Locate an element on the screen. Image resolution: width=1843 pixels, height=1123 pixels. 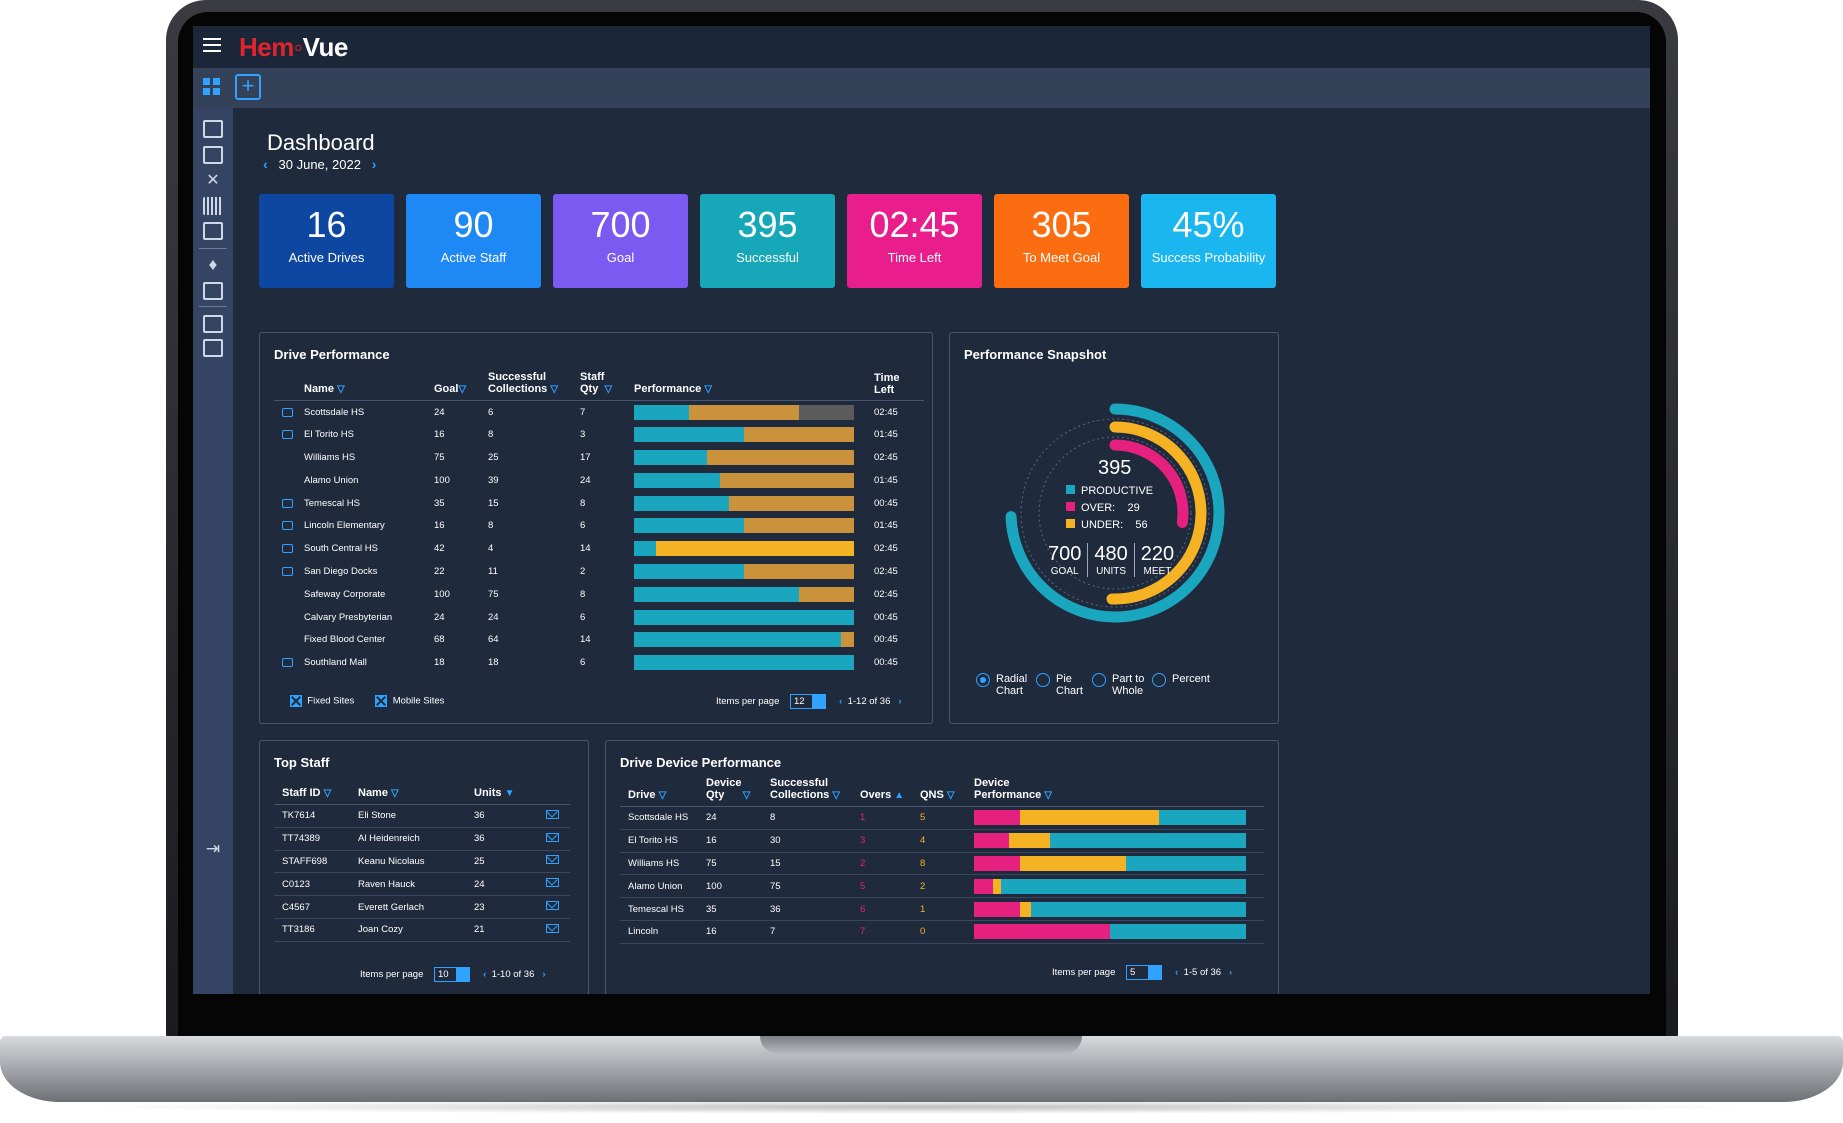
drive-time-left: 02:45 is located at coordinates (886, 412).